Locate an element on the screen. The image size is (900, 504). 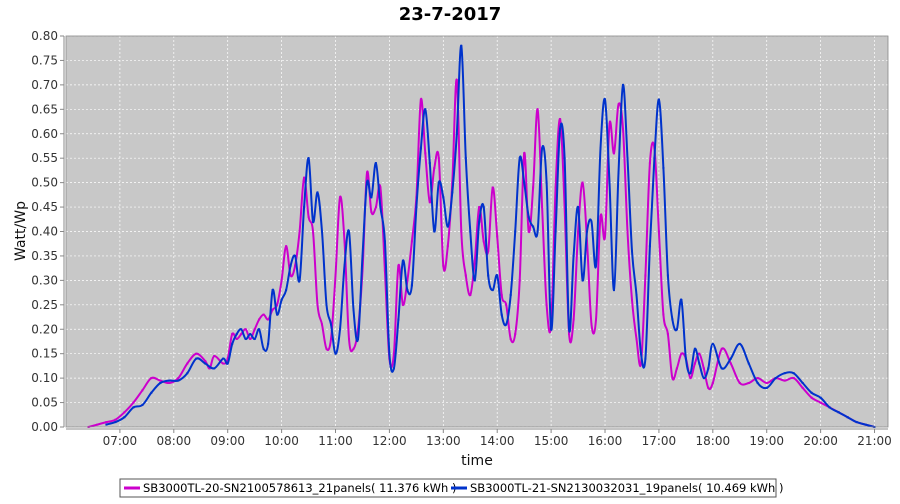
x-tick-label: 08:00 is located at coordinates (174, 441).